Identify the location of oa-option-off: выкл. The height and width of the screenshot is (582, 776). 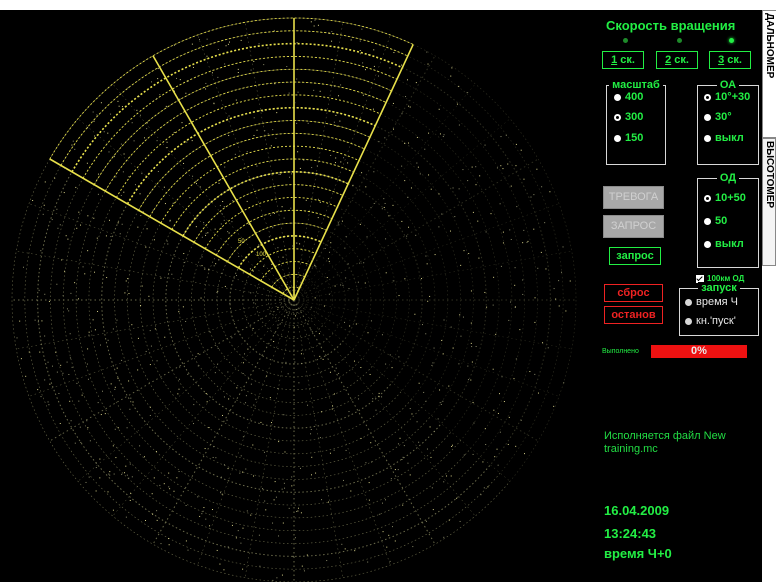
(724, 138).